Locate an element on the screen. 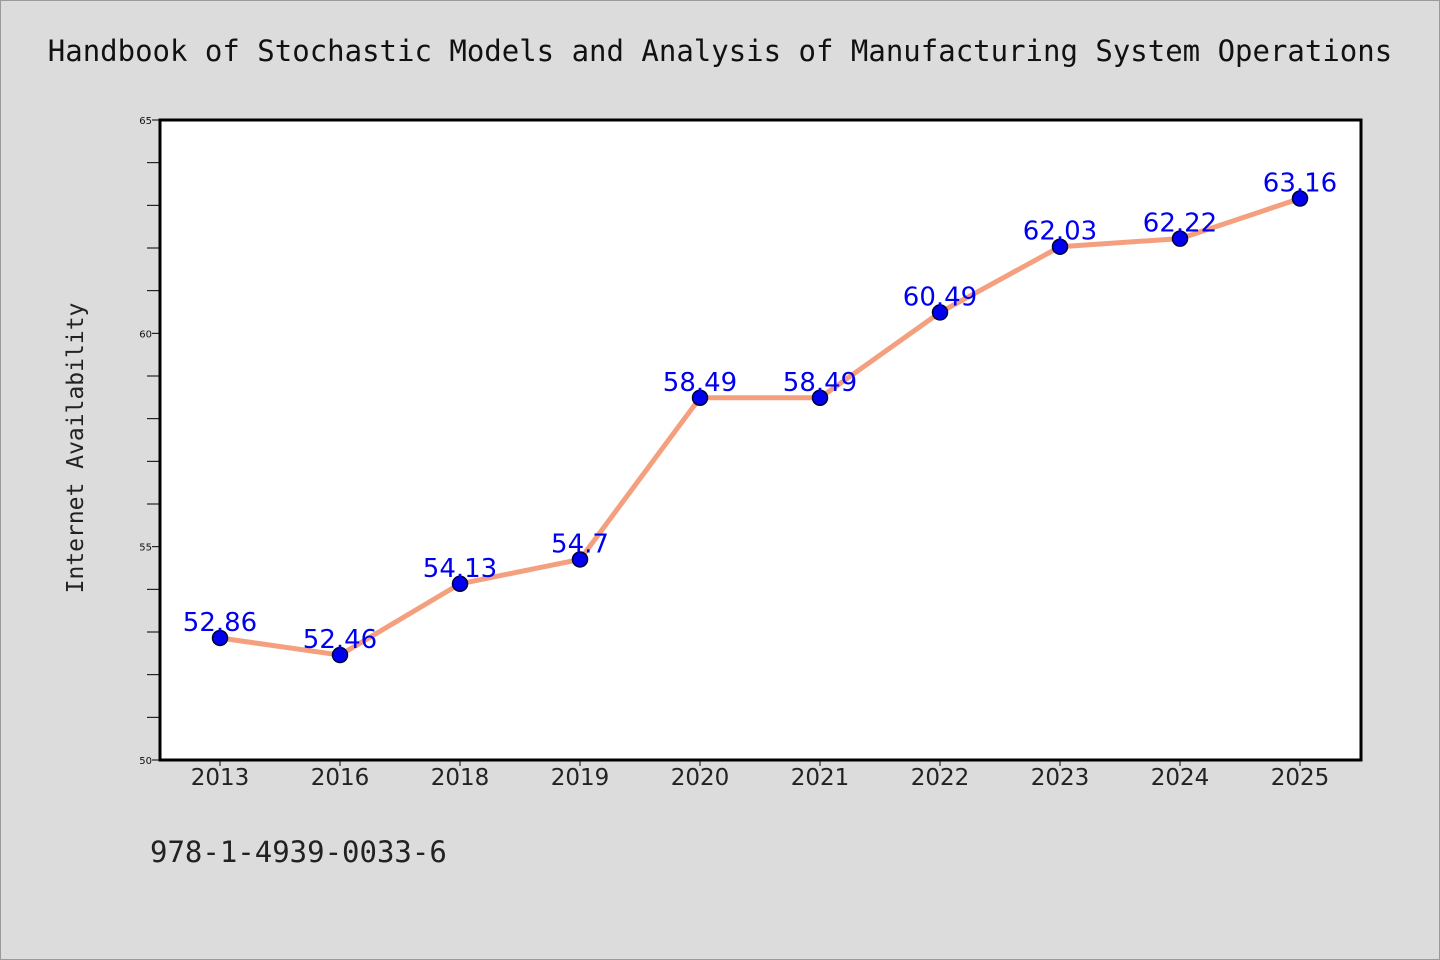 The image size is (1440, 960). x-tick-label: 2025 is located at coordinates (1300, 778).